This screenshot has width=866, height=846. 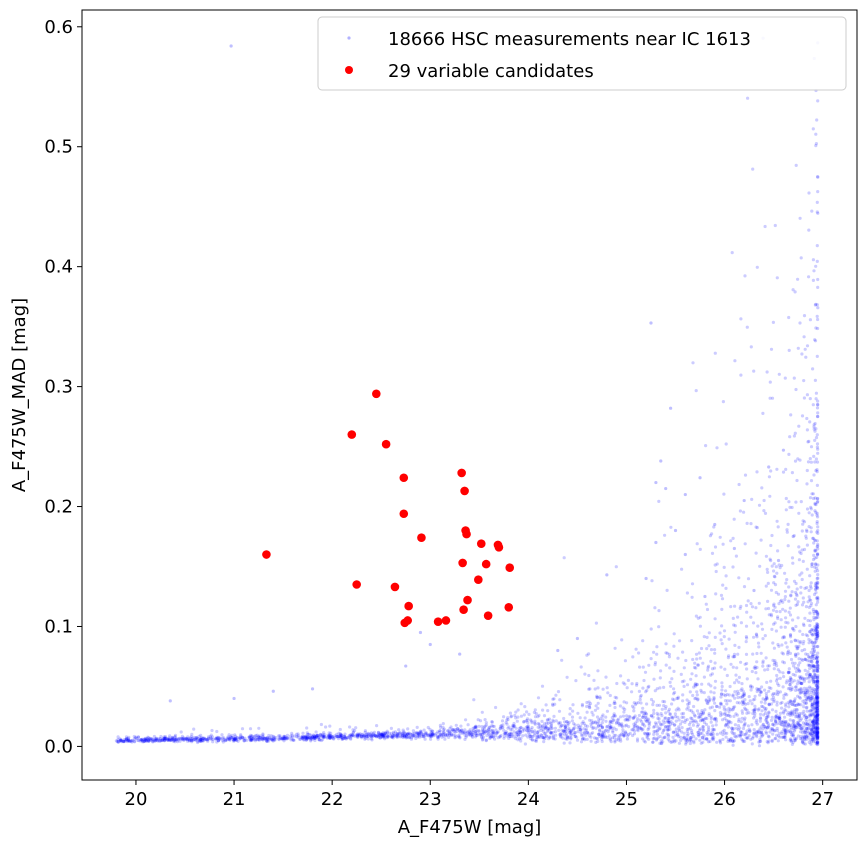 What do you see at coordinates (58, 507) in the screenshot?
I see `y-tick-label: 0.2` at bounding box center [58, 507].